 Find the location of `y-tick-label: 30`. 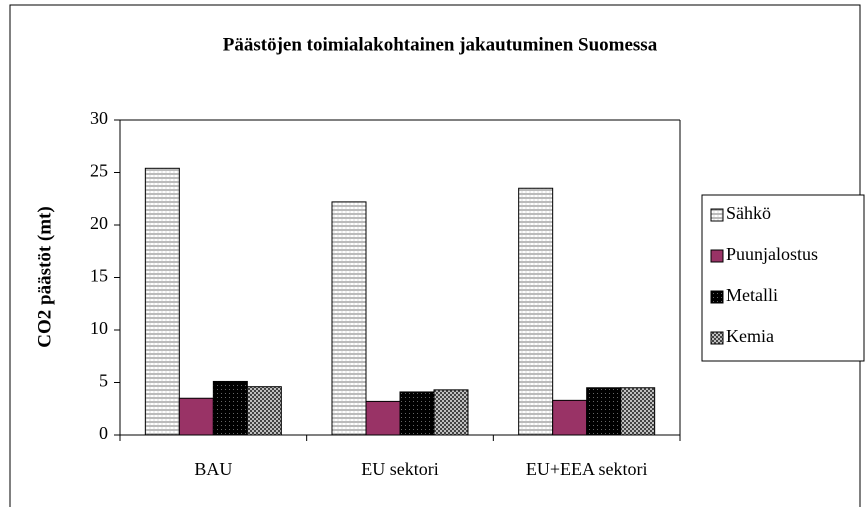

y-tick-label: 30 is located at coordinates (99, 118).